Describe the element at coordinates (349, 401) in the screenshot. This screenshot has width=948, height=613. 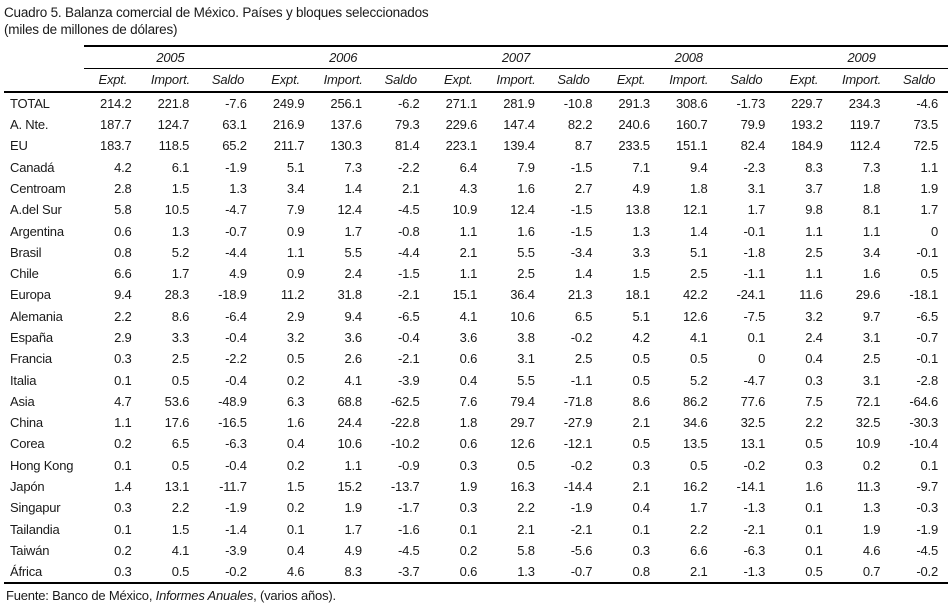
I see `data-cell: 68.8` at that location.